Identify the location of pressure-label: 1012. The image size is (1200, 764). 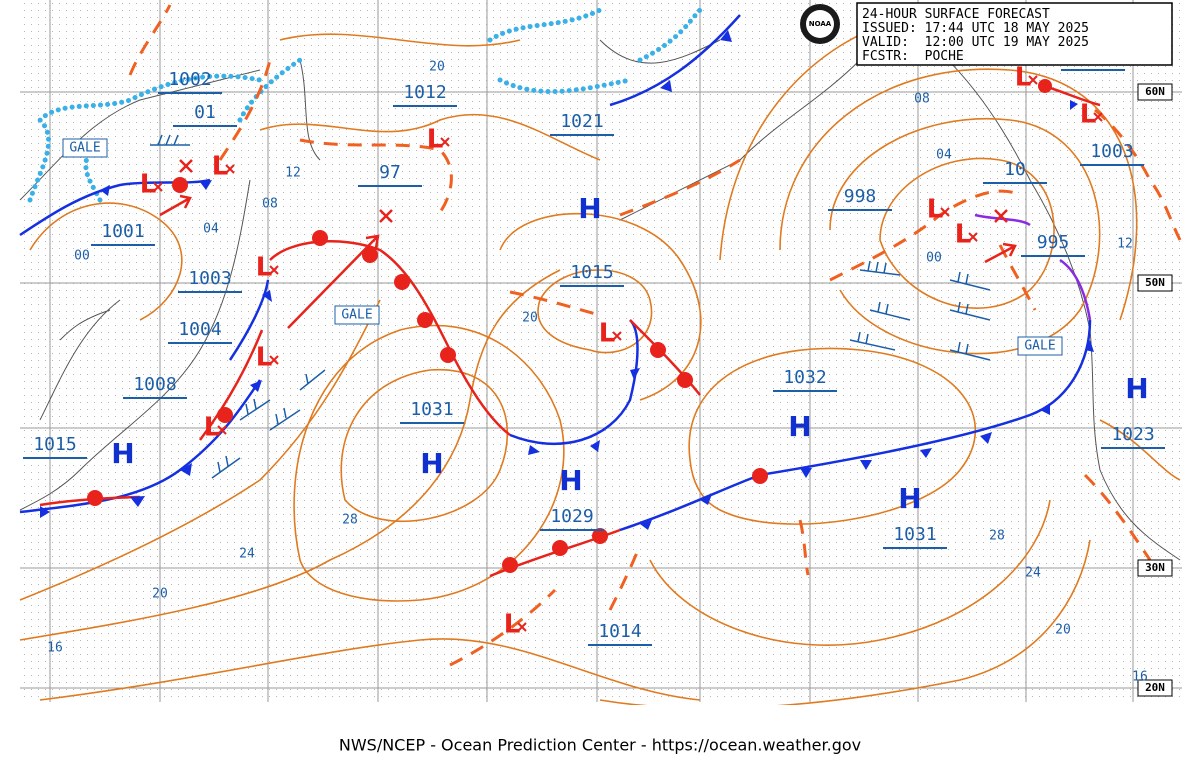
(424, 92).